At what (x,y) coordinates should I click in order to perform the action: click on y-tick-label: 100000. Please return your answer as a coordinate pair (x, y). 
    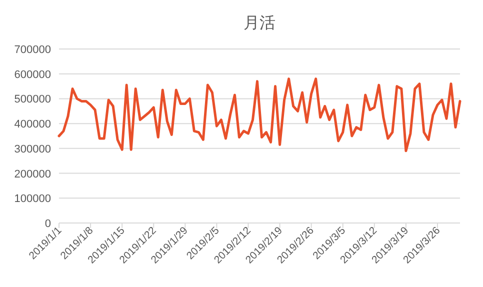
    Looking at the image, I should click on (32, 199).